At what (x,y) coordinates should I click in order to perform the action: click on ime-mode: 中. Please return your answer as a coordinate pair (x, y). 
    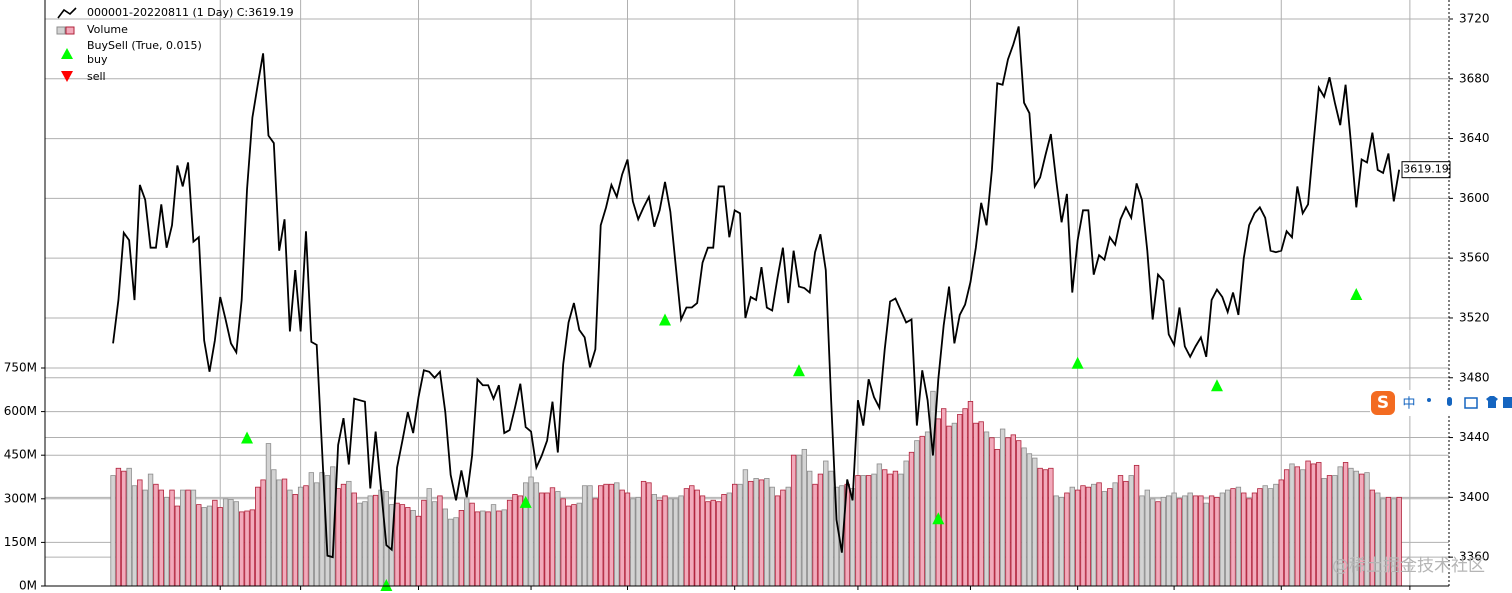
    Looking at the image, I should click on (1408, 404).